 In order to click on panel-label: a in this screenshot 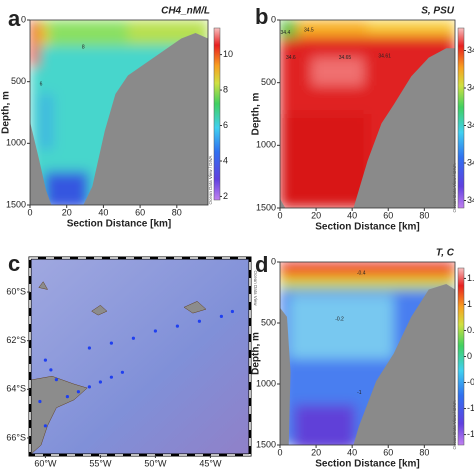, I will do `click(14, 18)`.